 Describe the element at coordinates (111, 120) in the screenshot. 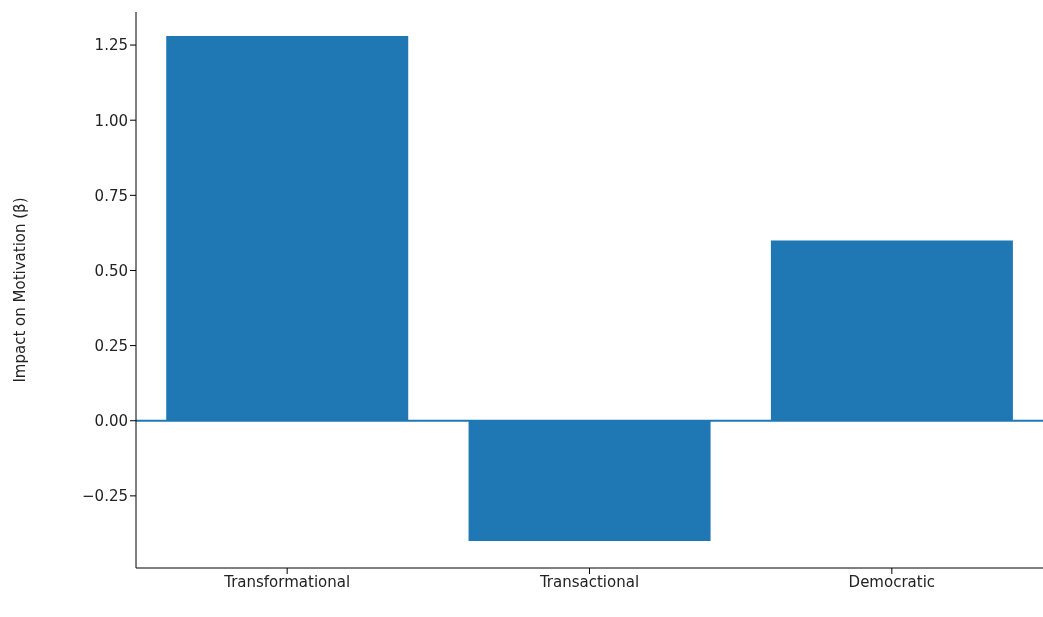

I see `y-tick-label: 1.00` at that location.